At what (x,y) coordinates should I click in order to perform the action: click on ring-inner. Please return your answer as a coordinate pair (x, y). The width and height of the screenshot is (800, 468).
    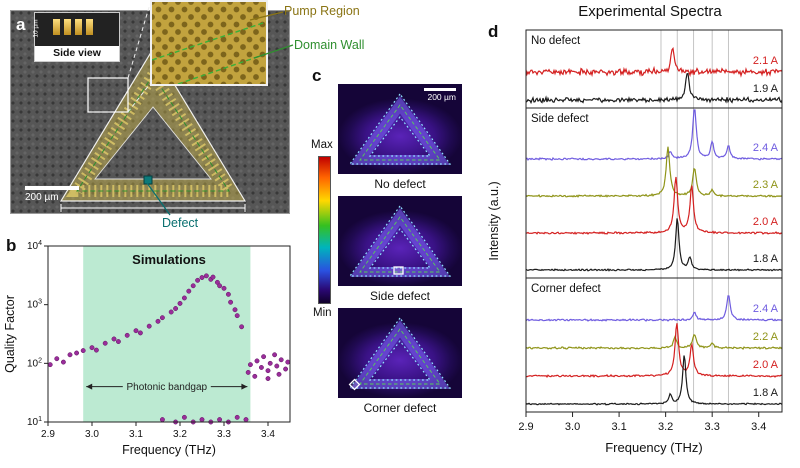
    Looking at the image, I should click on (400, 248).